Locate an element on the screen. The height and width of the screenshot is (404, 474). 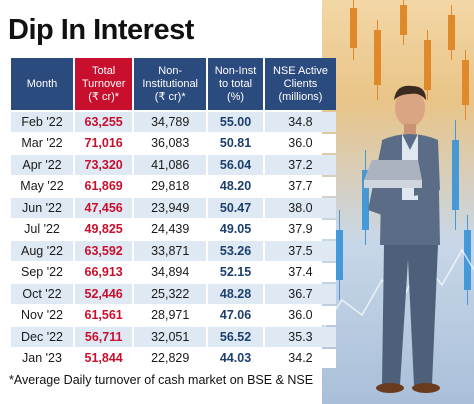
total-turnover-cell: 63,592 is located at coordinates (104, 251).